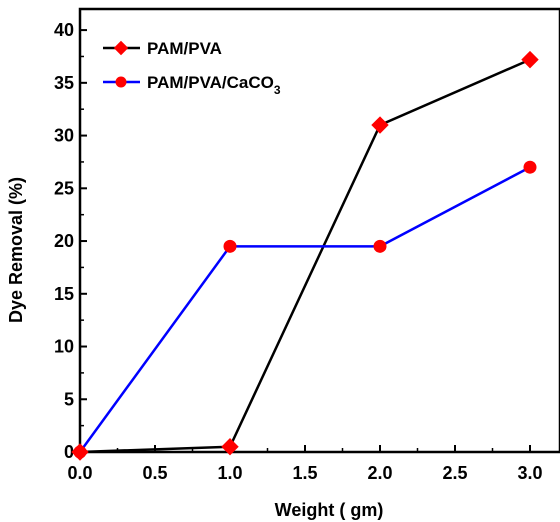  Describe the element at coordinates (69, 452) in the screenshot. I see `y-tick-label: 0` at that location.